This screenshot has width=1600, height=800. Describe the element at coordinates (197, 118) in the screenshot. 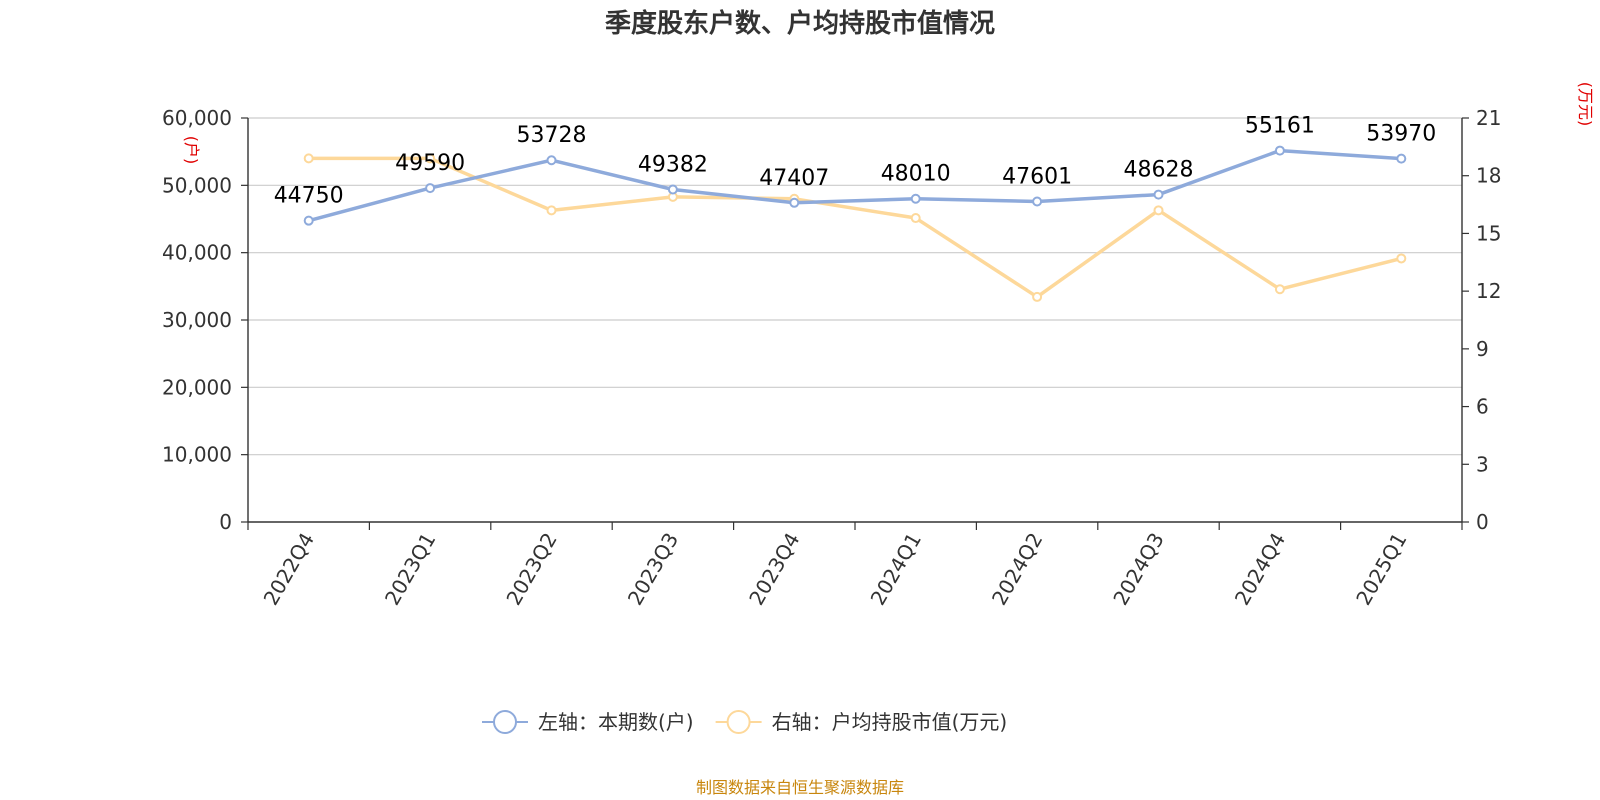

I see `left-axis-tick-label: 60,000` at that location.